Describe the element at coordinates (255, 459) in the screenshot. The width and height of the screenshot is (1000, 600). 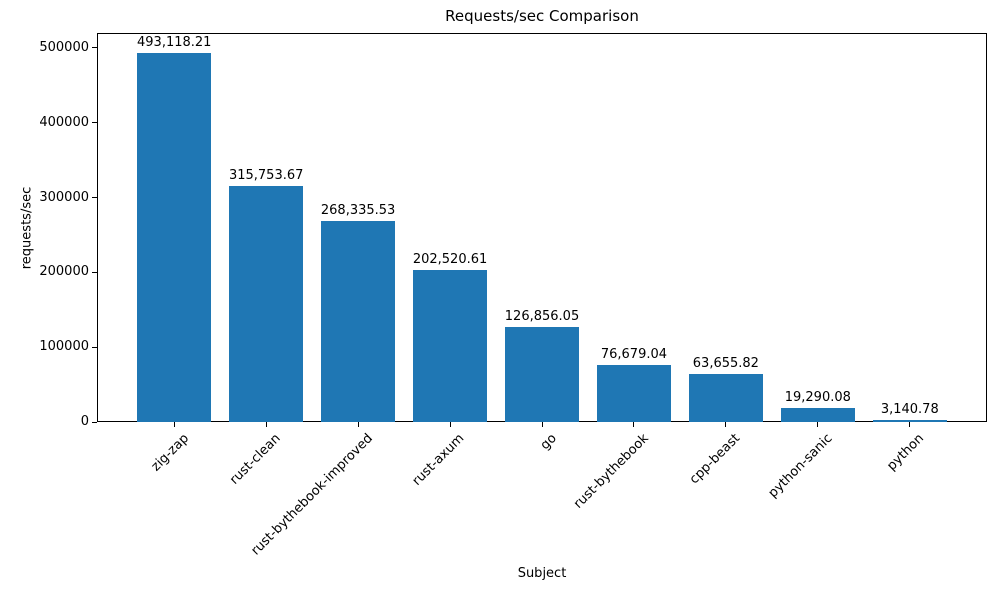
I see `x-tick-label: rust-clean` at that location.